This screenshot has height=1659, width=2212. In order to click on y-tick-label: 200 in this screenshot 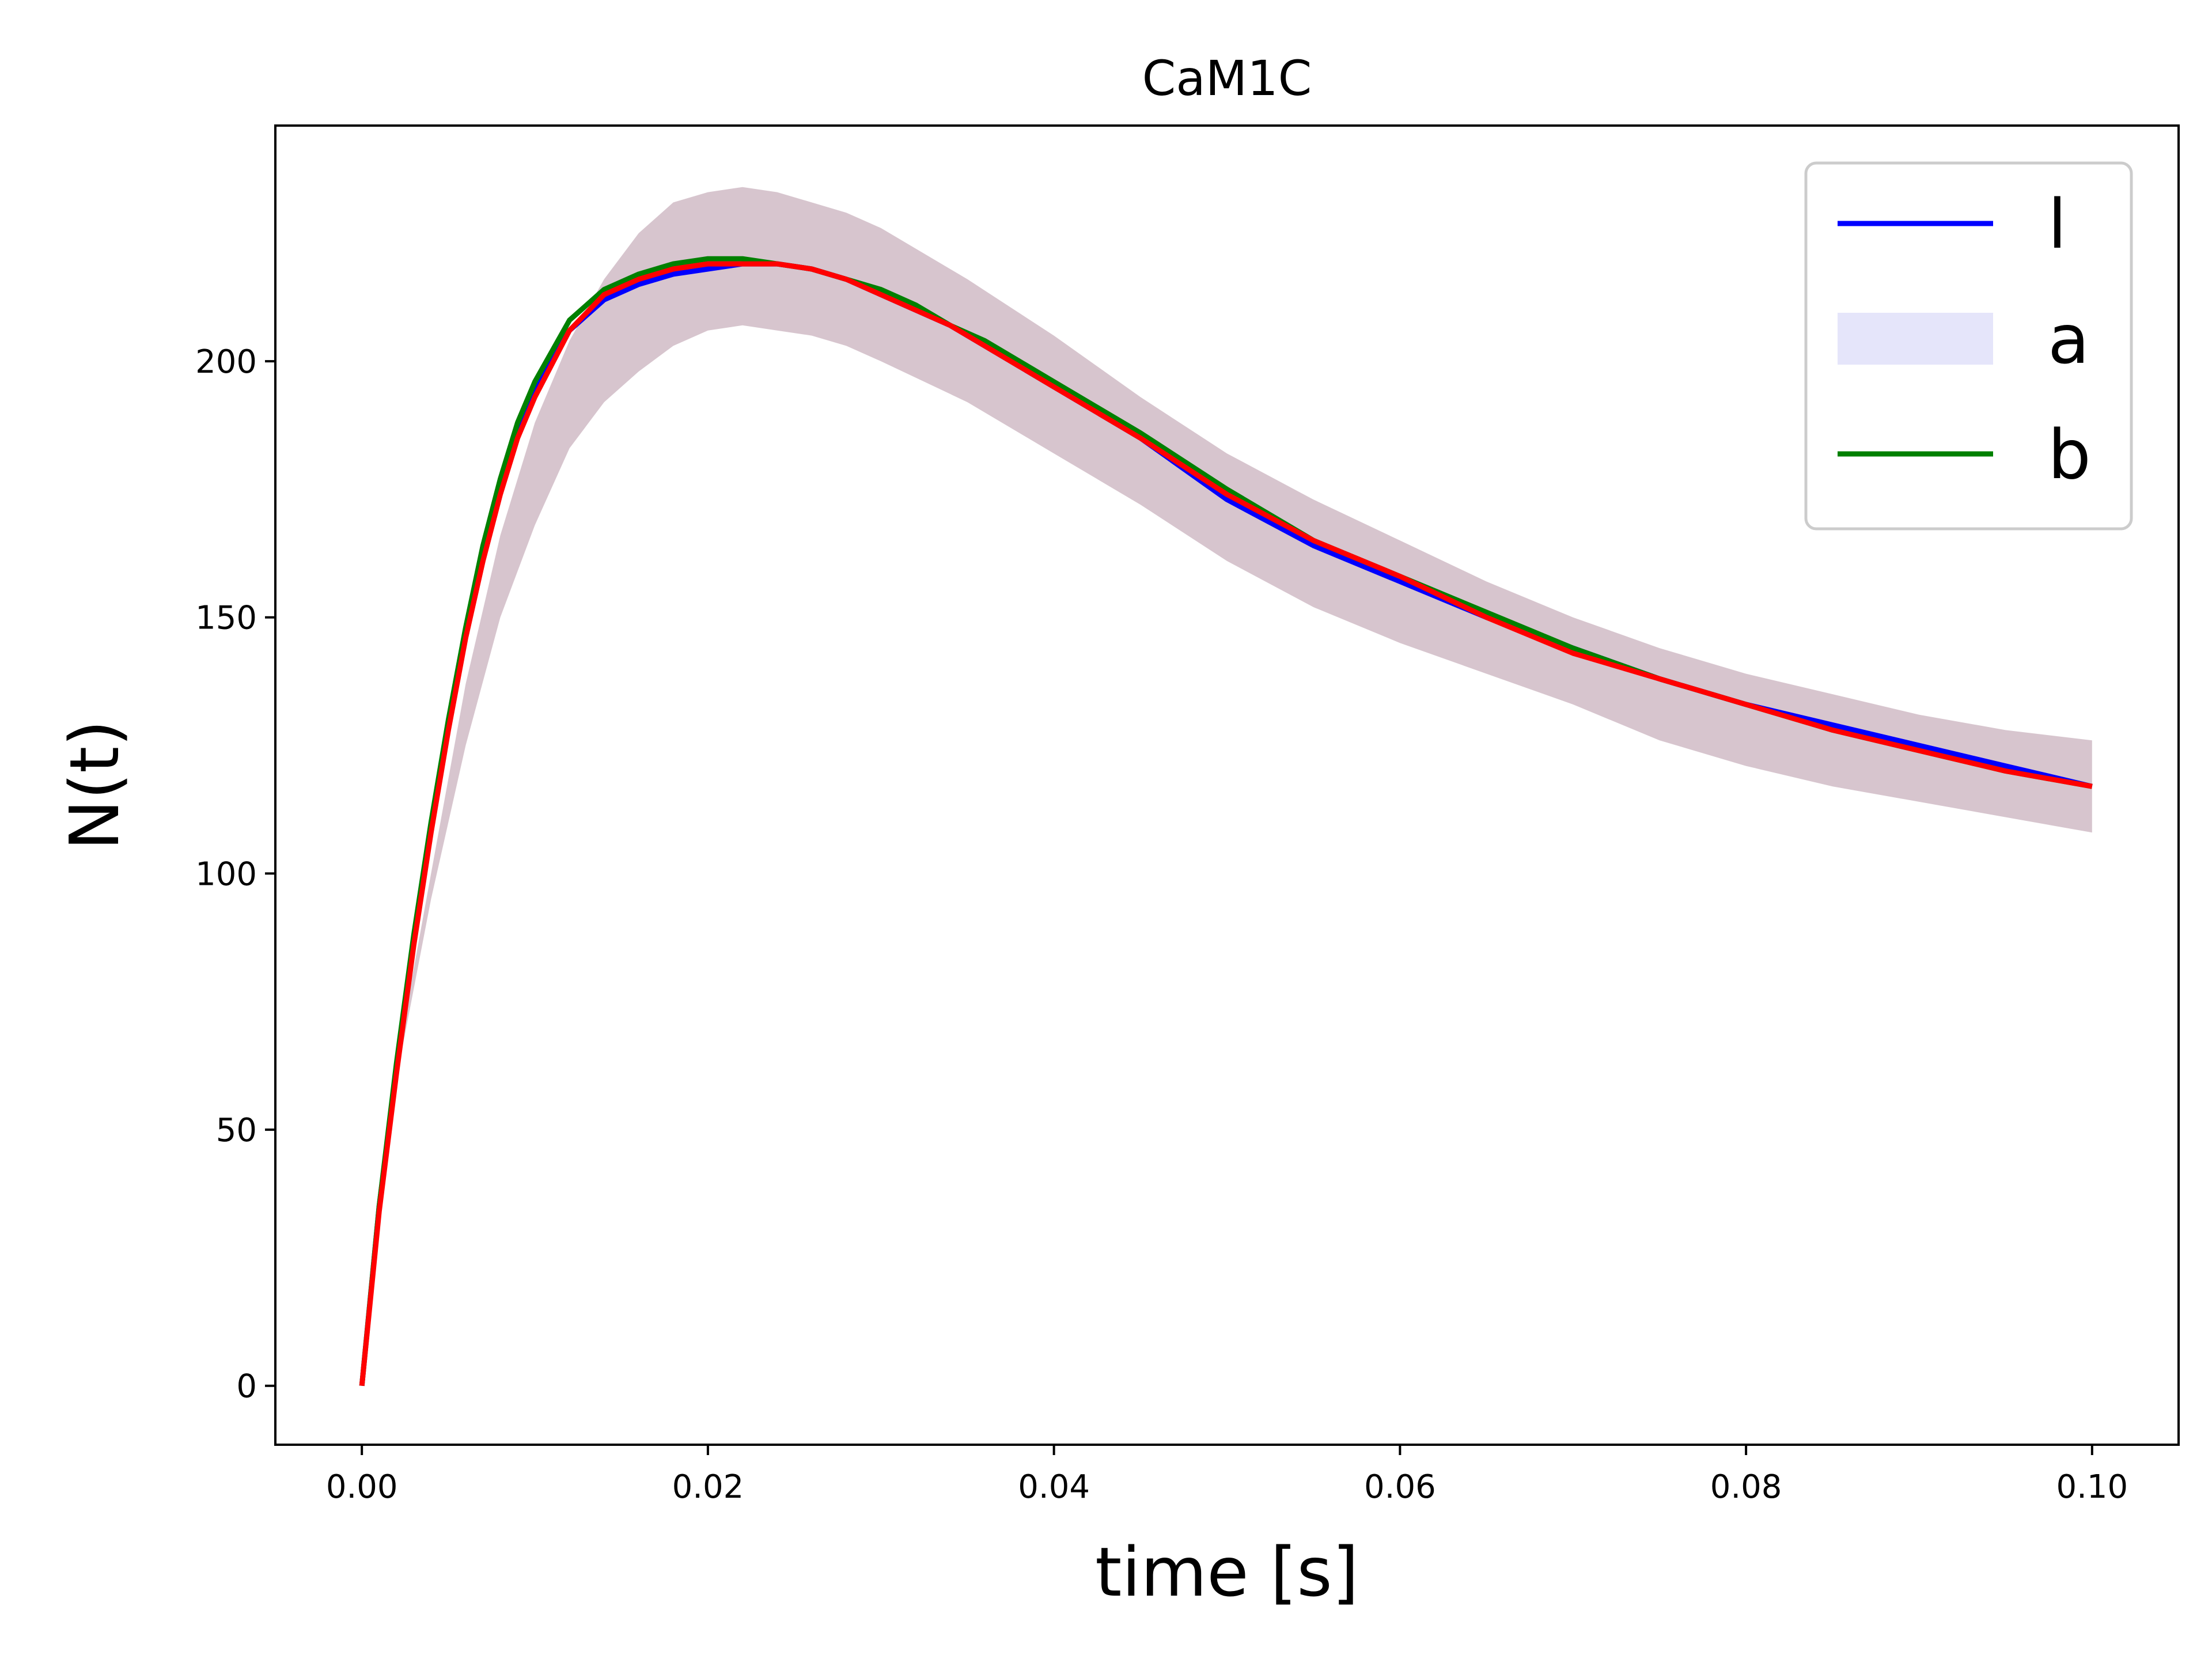, I will do `click(226, 362)`.